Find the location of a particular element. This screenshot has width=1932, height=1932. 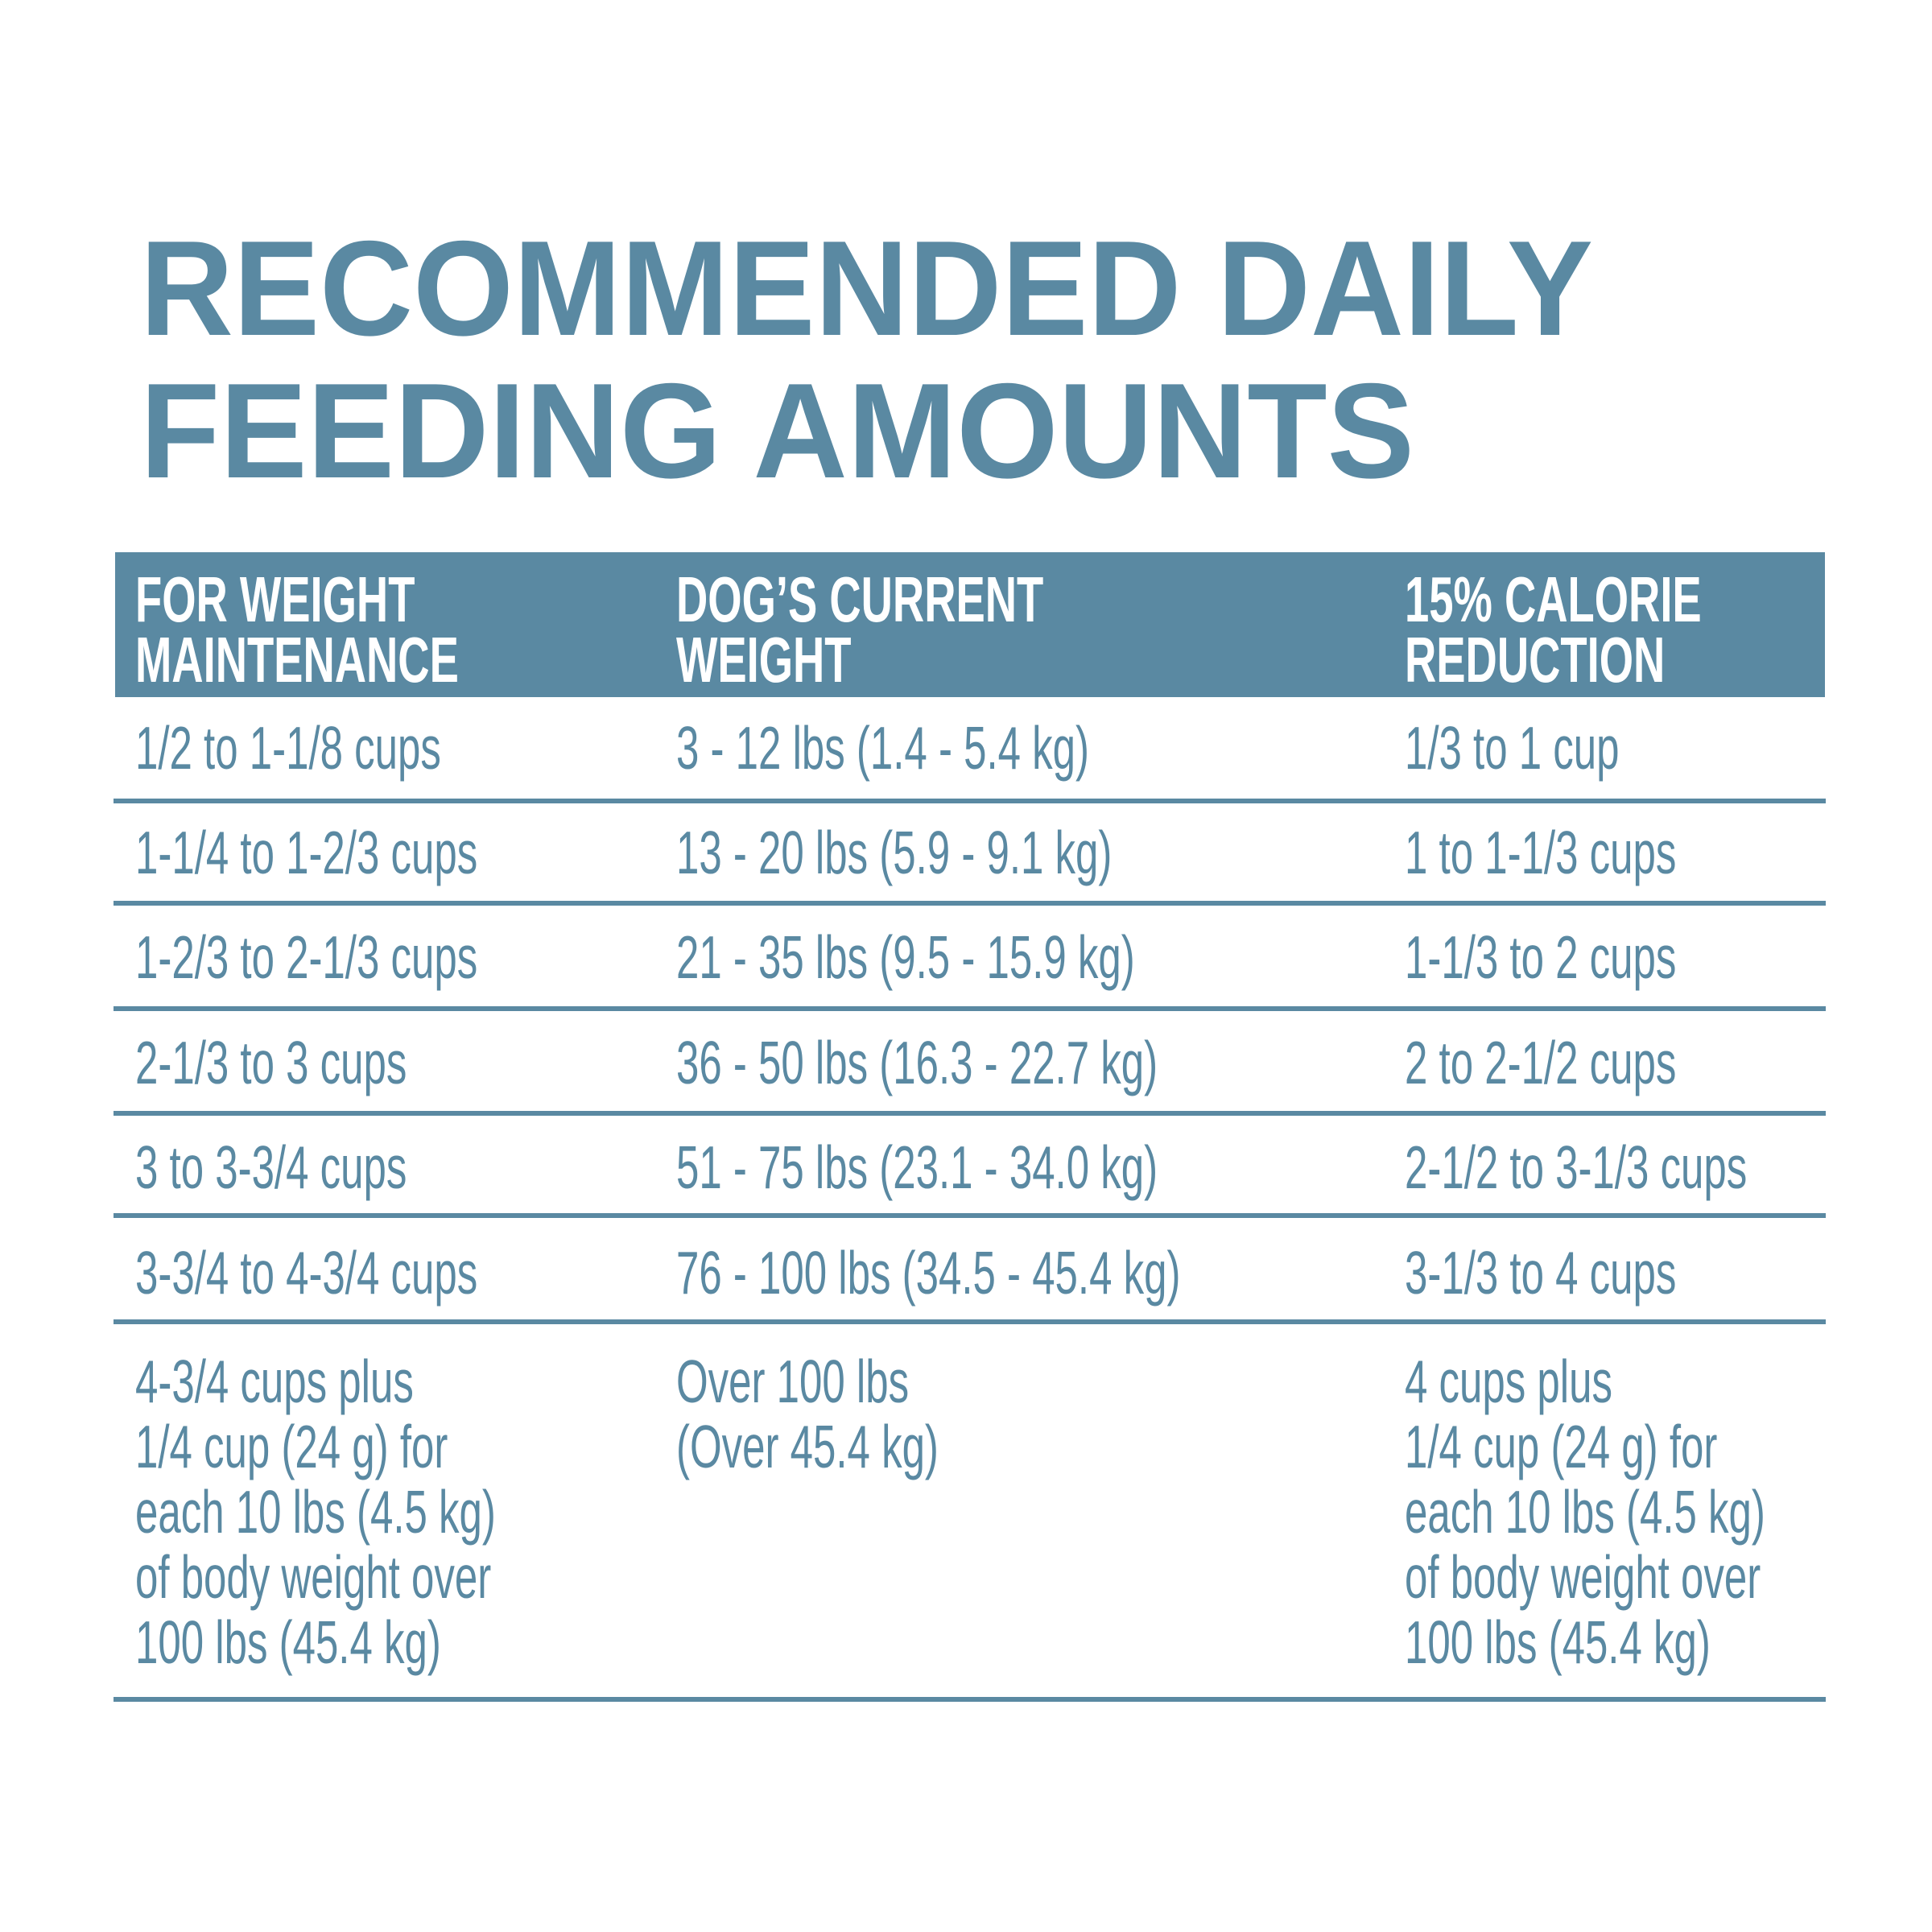

cell-text: 2-1/2 to 3-1/3 cups is located at coordinates (1576, 1167).